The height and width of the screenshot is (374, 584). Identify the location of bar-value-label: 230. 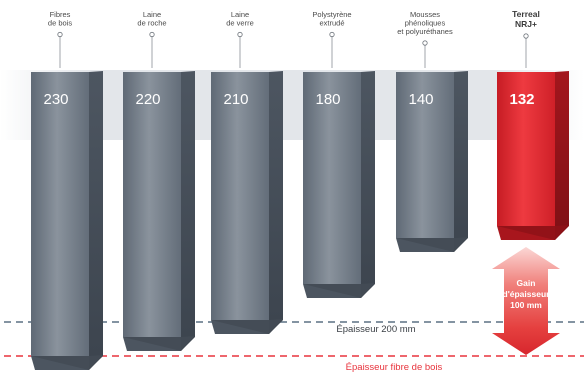
(55, 99).